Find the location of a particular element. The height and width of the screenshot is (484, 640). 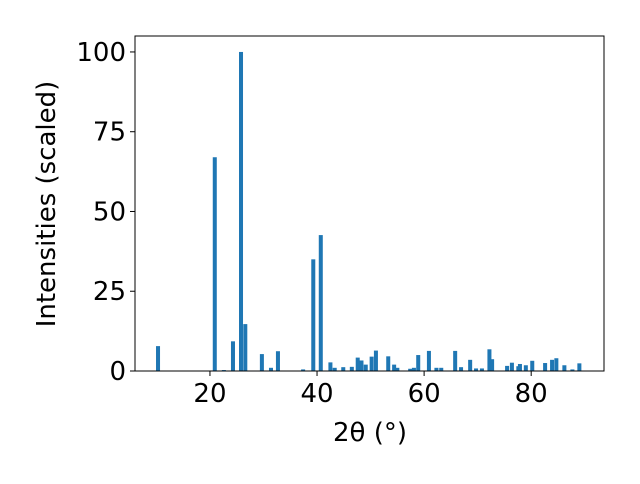

x-tick-label: 20 is located at coordinates (209, 394).